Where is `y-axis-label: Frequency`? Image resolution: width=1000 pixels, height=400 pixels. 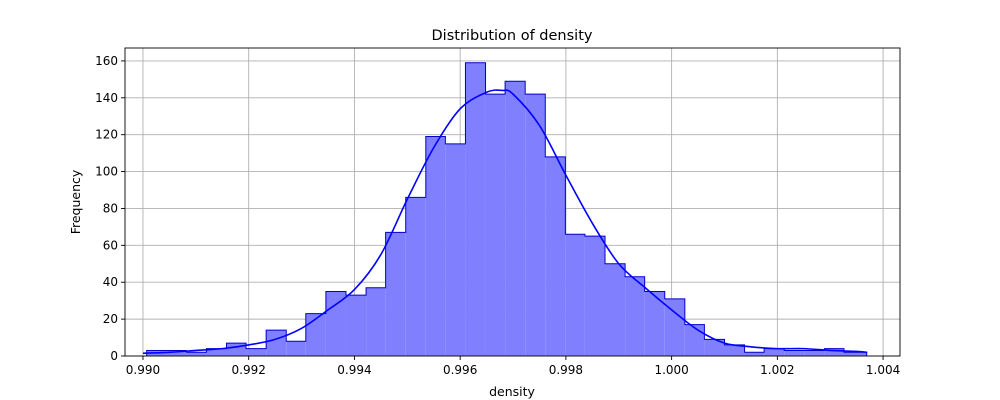
y-axis-label: Frequency is located at coordinates (75, 201).